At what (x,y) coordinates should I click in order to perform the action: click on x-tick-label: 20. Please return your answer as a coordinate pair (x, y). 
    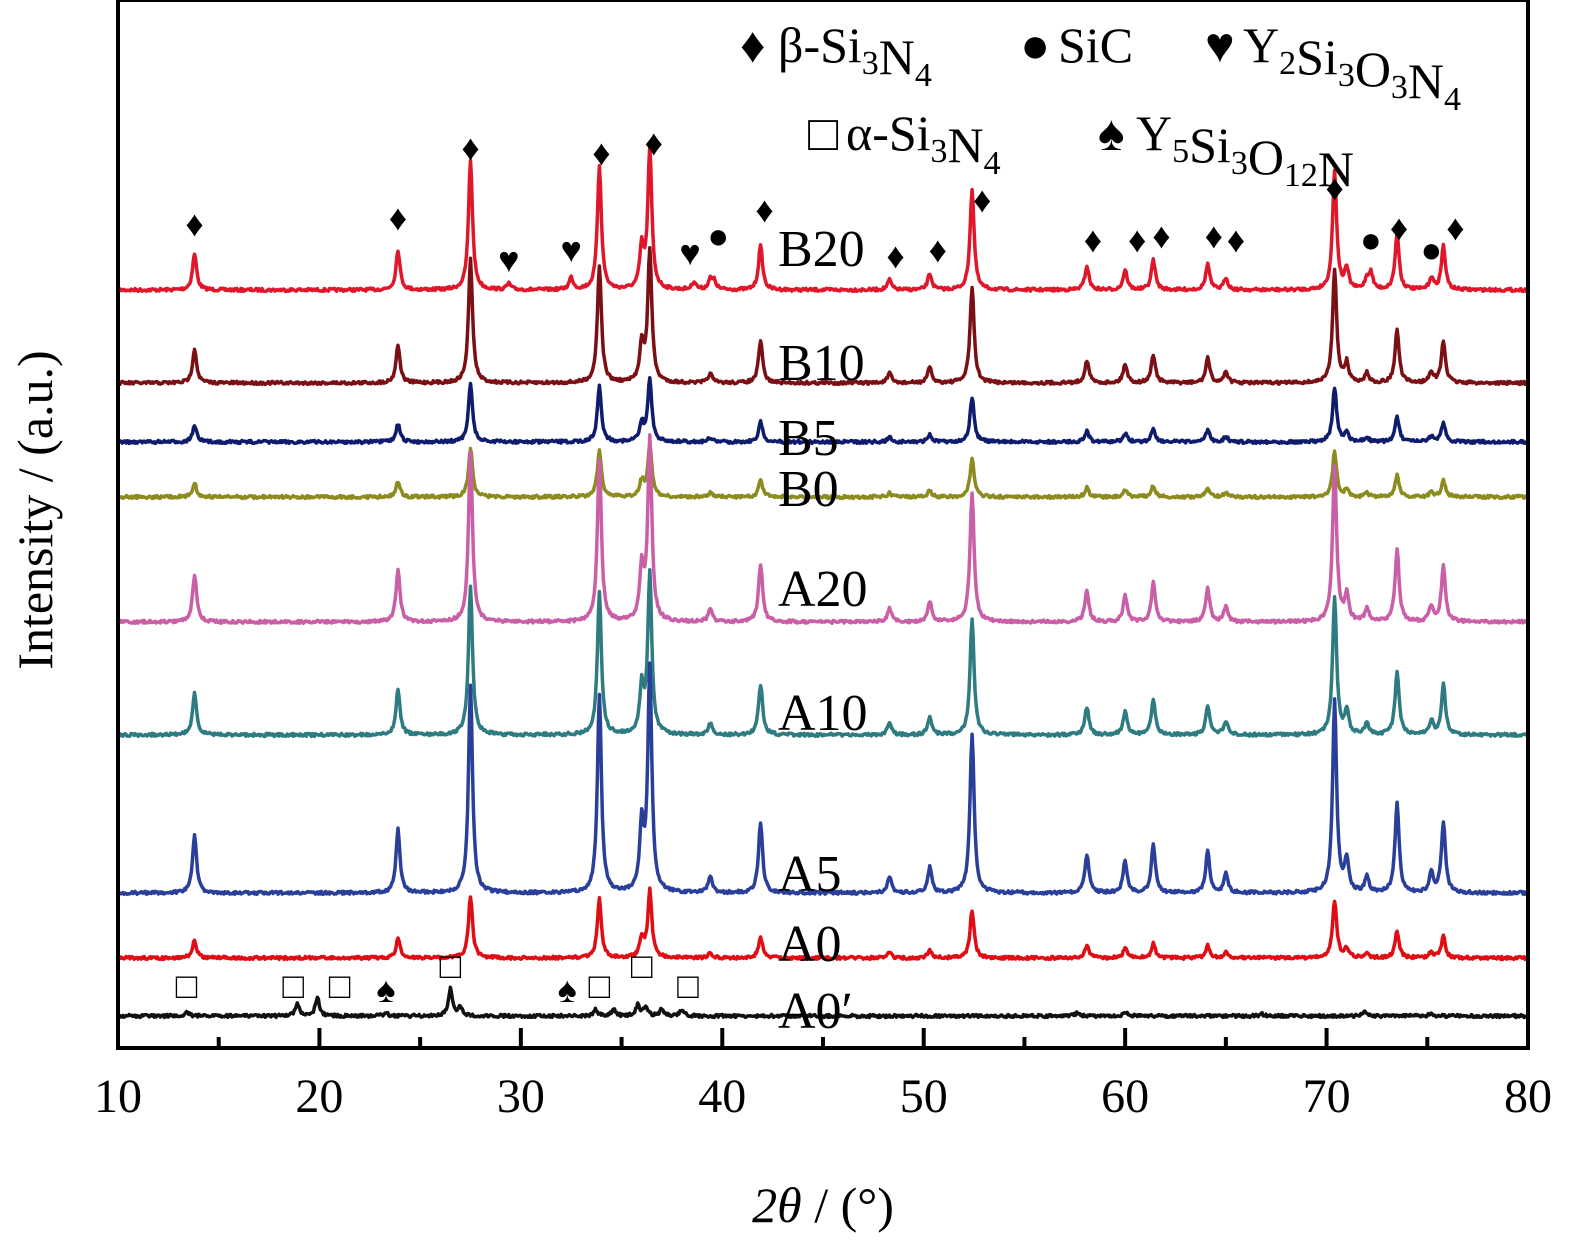
    Looking at the image, I should click on (319, 1096).